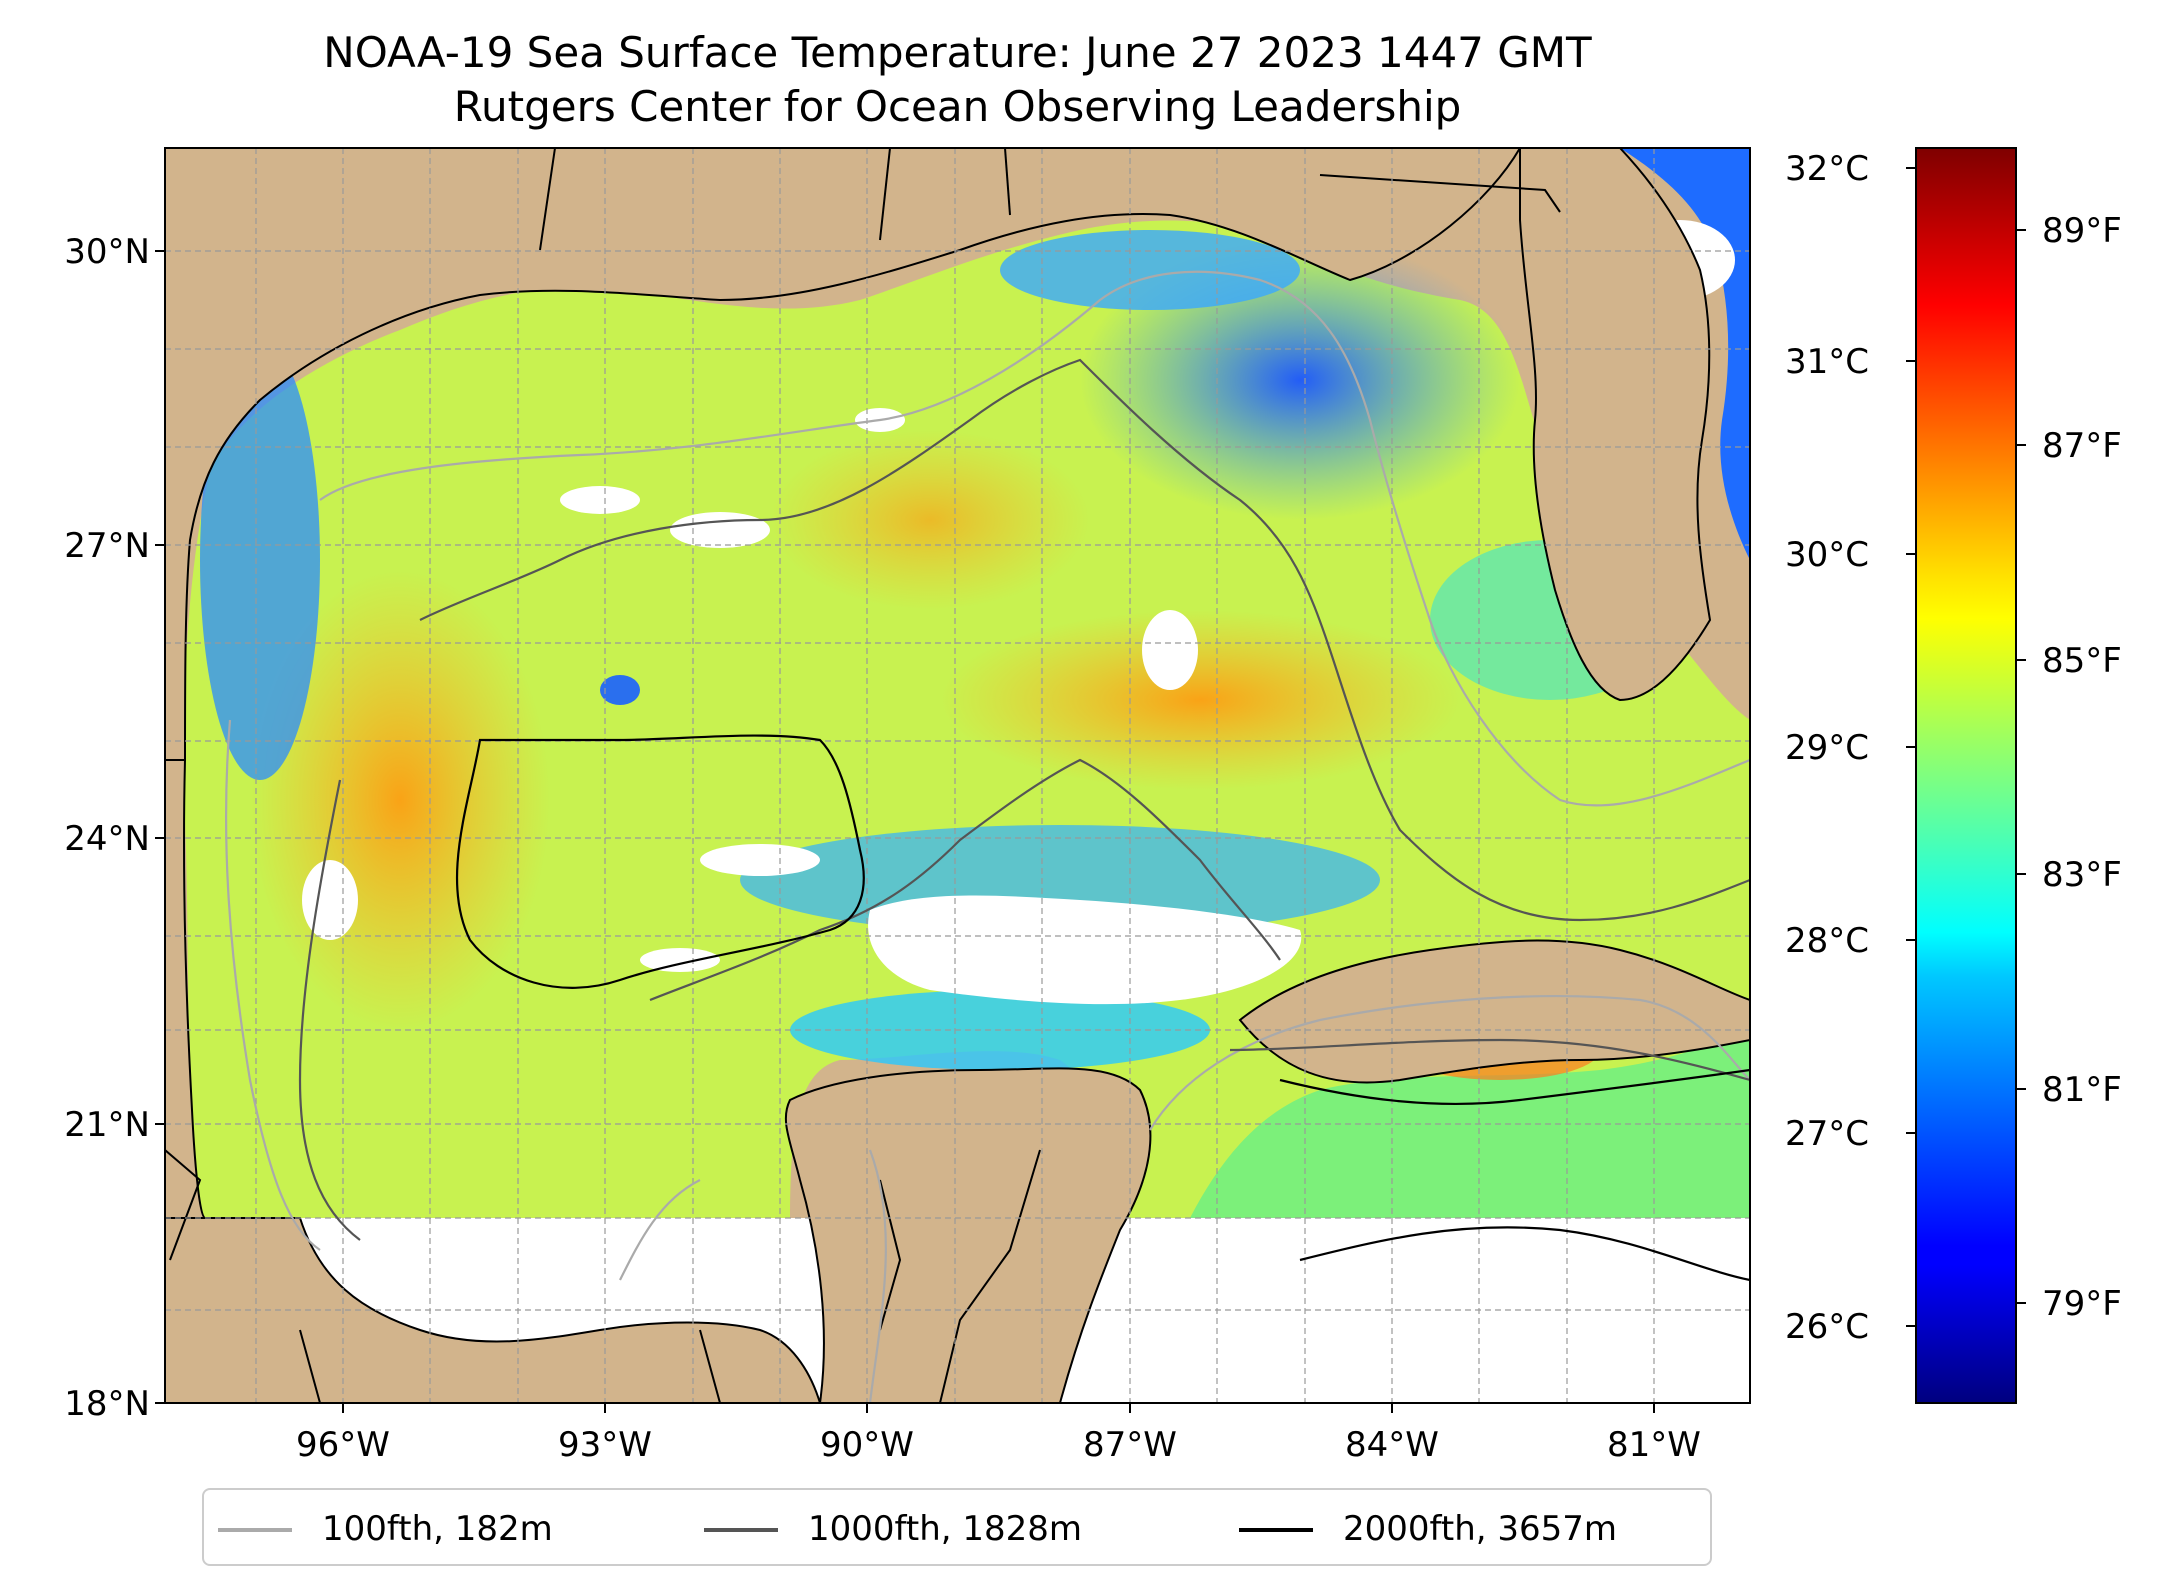  What do you see at coordinates (1827, 555) in the screenshot?
I see `colorbar-label-30c: 30°C` at bounding box center [1827, 555].